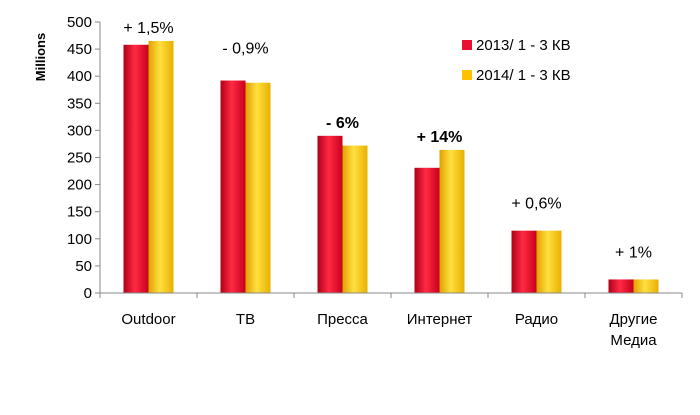 The height and width of the screenshot is (415, 700). I want to click on y-tick-label: 0, so click(88, 293).